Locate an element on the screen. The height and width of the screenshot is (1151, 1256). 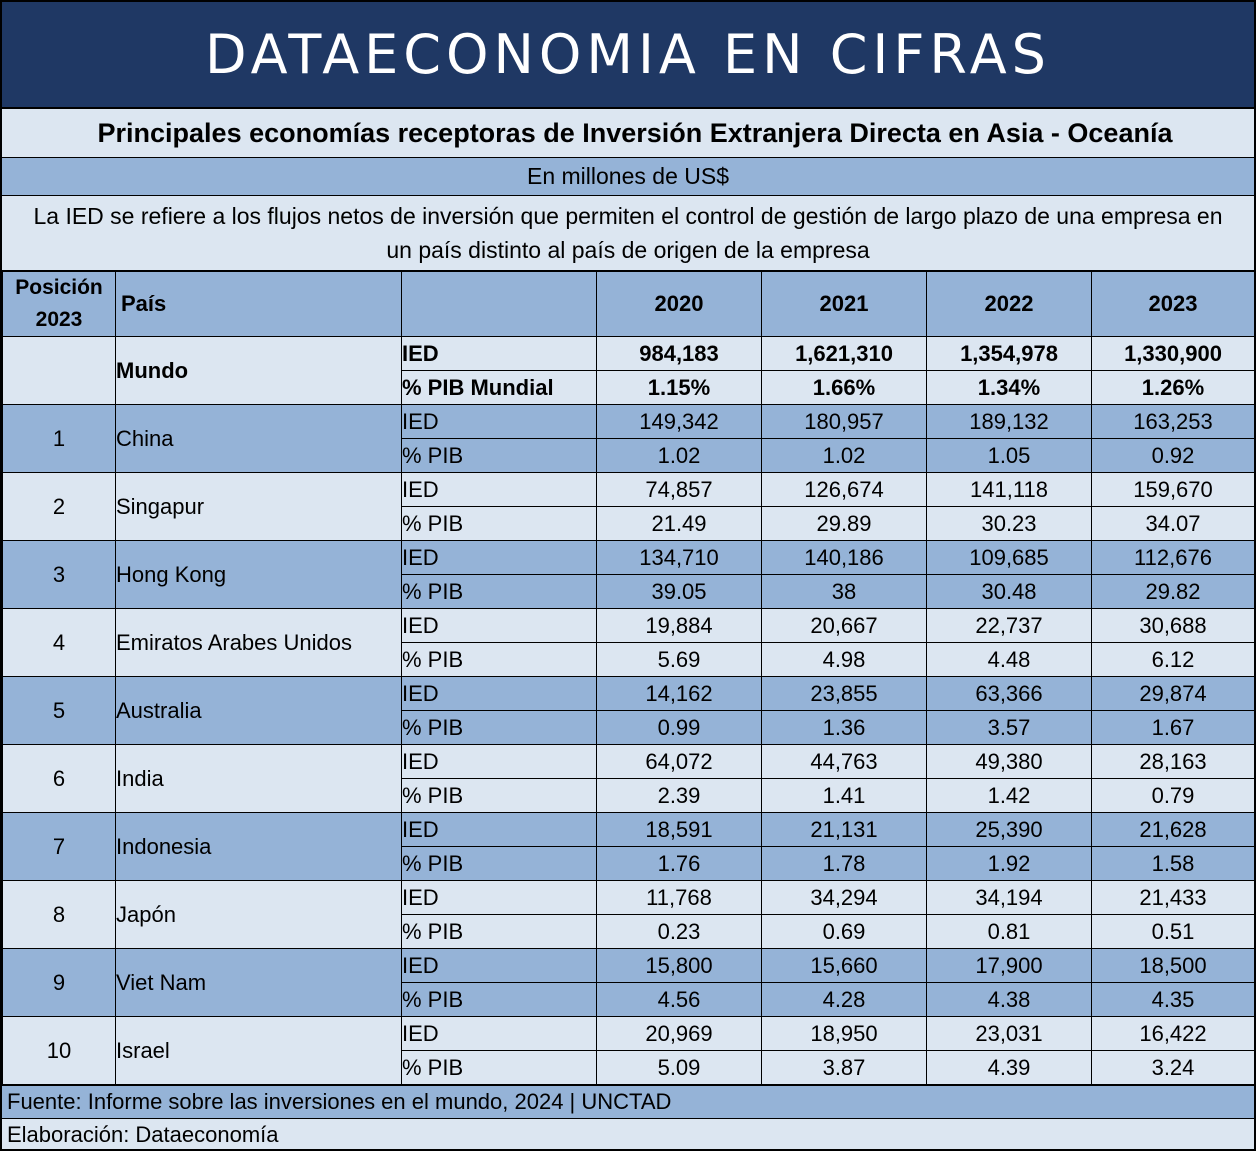
position-cell: 3 is located at coordinates (59, 574).